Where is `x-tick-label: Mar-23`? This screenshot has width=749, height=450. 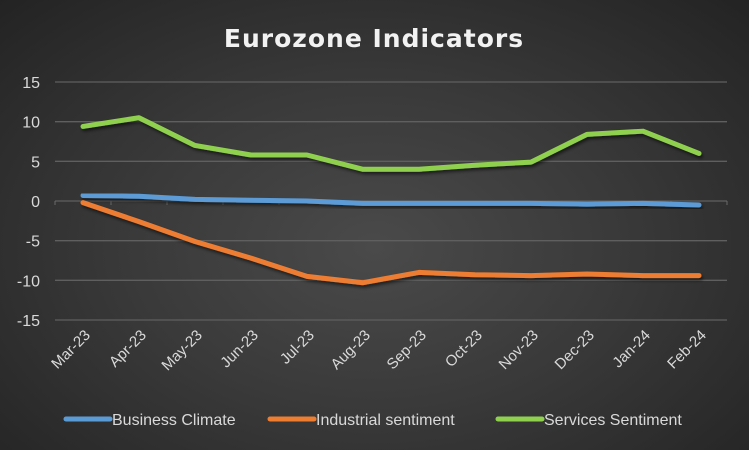
x-tick-label: Mar-23 is located at coordinates (71, 350).